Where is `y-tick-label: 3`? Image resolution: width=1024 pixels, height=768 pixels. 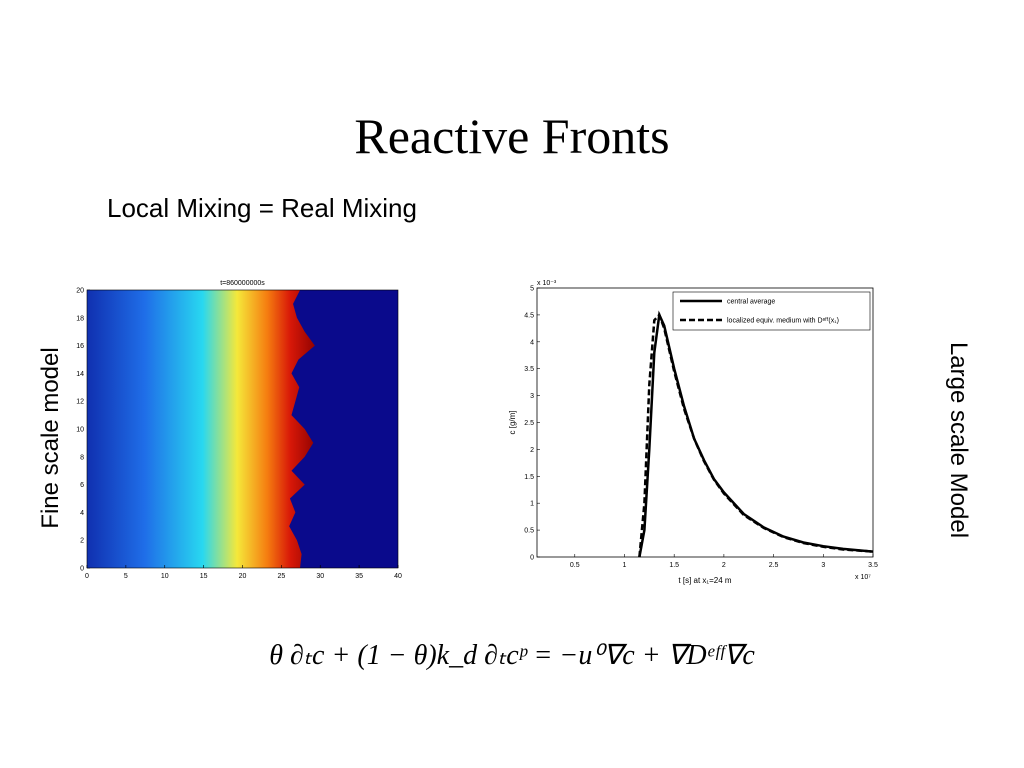 y-tick-label: 3 is located at coordinates (532, 396).